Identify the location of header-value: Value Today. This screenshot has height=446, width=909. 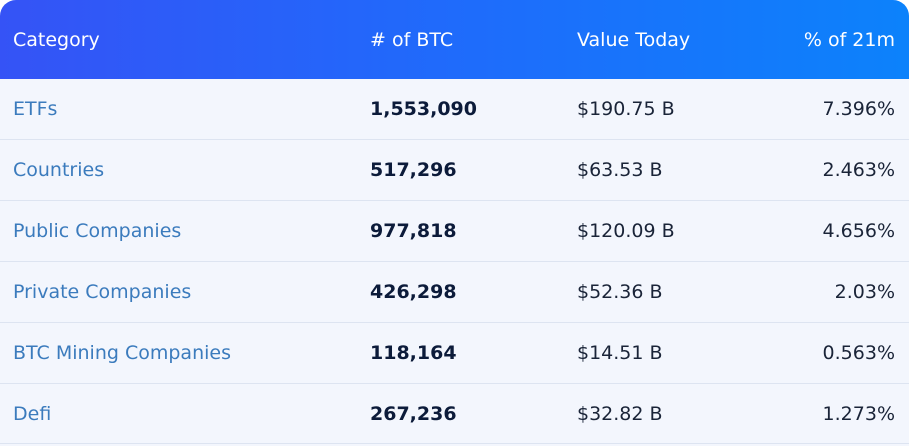
(634, 39).